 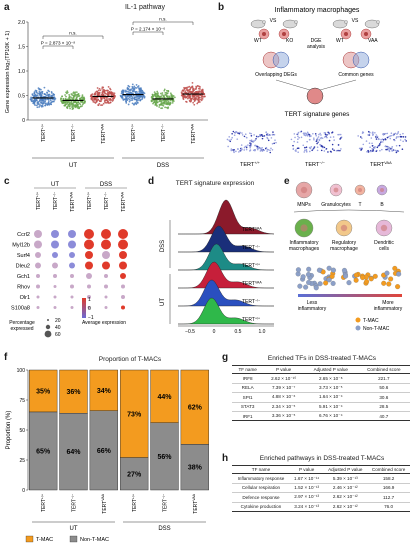 I want to click on tf-table-cell: 30.6, so click(x=383, y=397).